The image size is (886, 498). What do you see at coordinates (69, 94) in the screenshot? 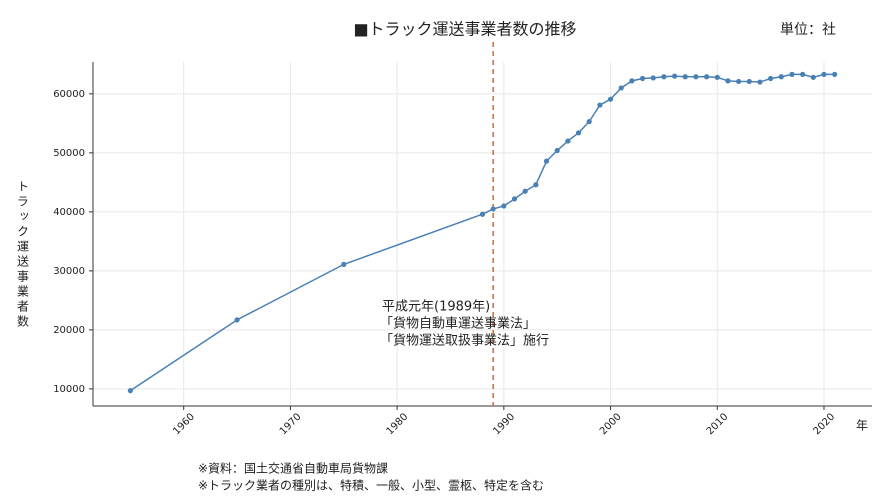
I see `y-tick-label: 60000` at bounding box center [69, 94].